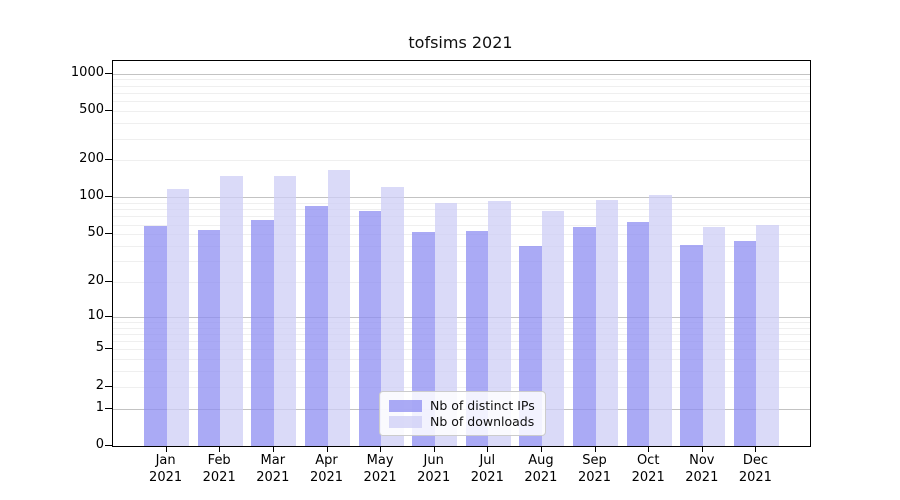 The height and width of the screenshot is (500, 900). What do you see at coordinates (755, 469) in the screenshot?
I see `x-tick-label: Dec 2021` at bounding box center [755, 469].